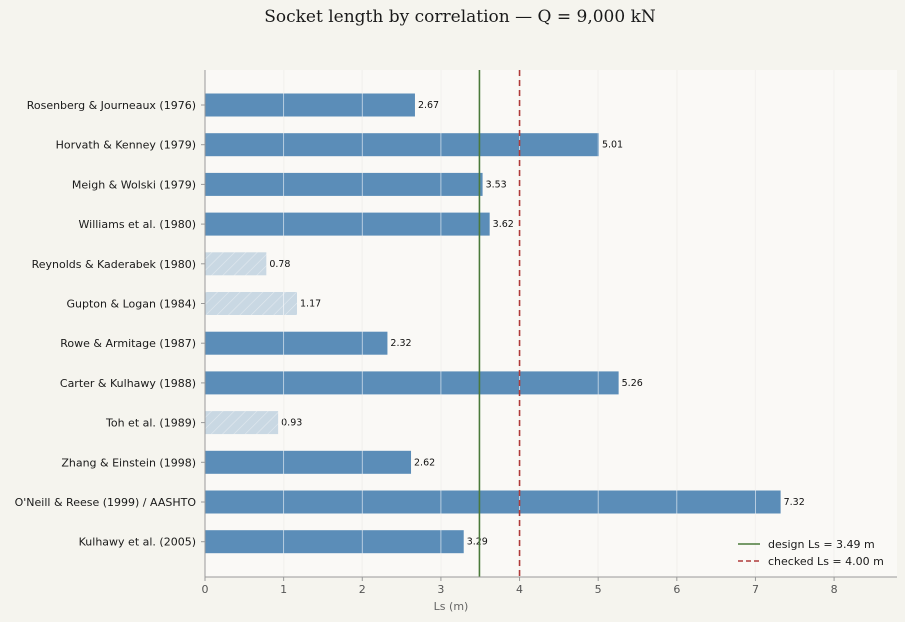 The width and height of the screenshot is (905, 622). Describe the element at coordinates (134, 184) in the screenshot. I see `y-category-label: Meigh & Wolski (1979)` at that location.